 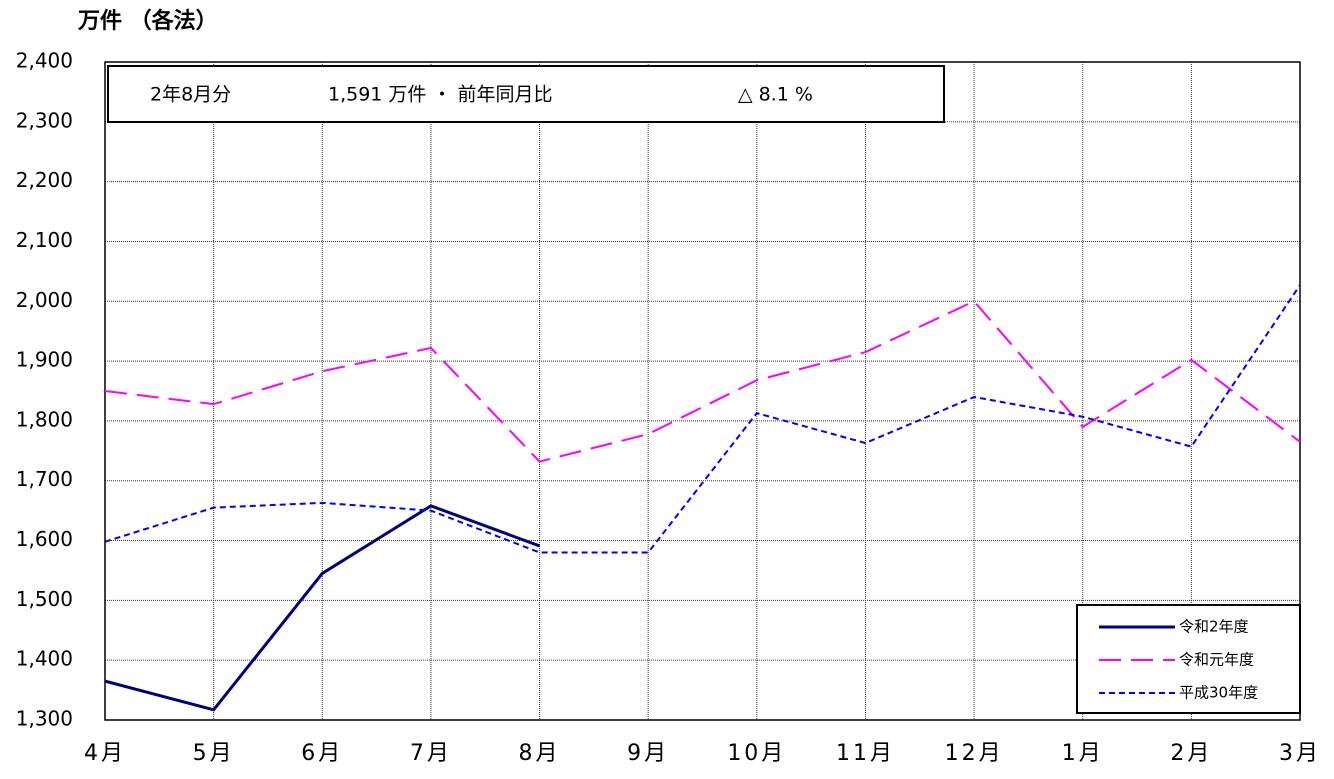 What do you see at coordinates (44, 61) in the screenshot?
I see `y-tick-label: 2,400` at bounding box center [44, 61].